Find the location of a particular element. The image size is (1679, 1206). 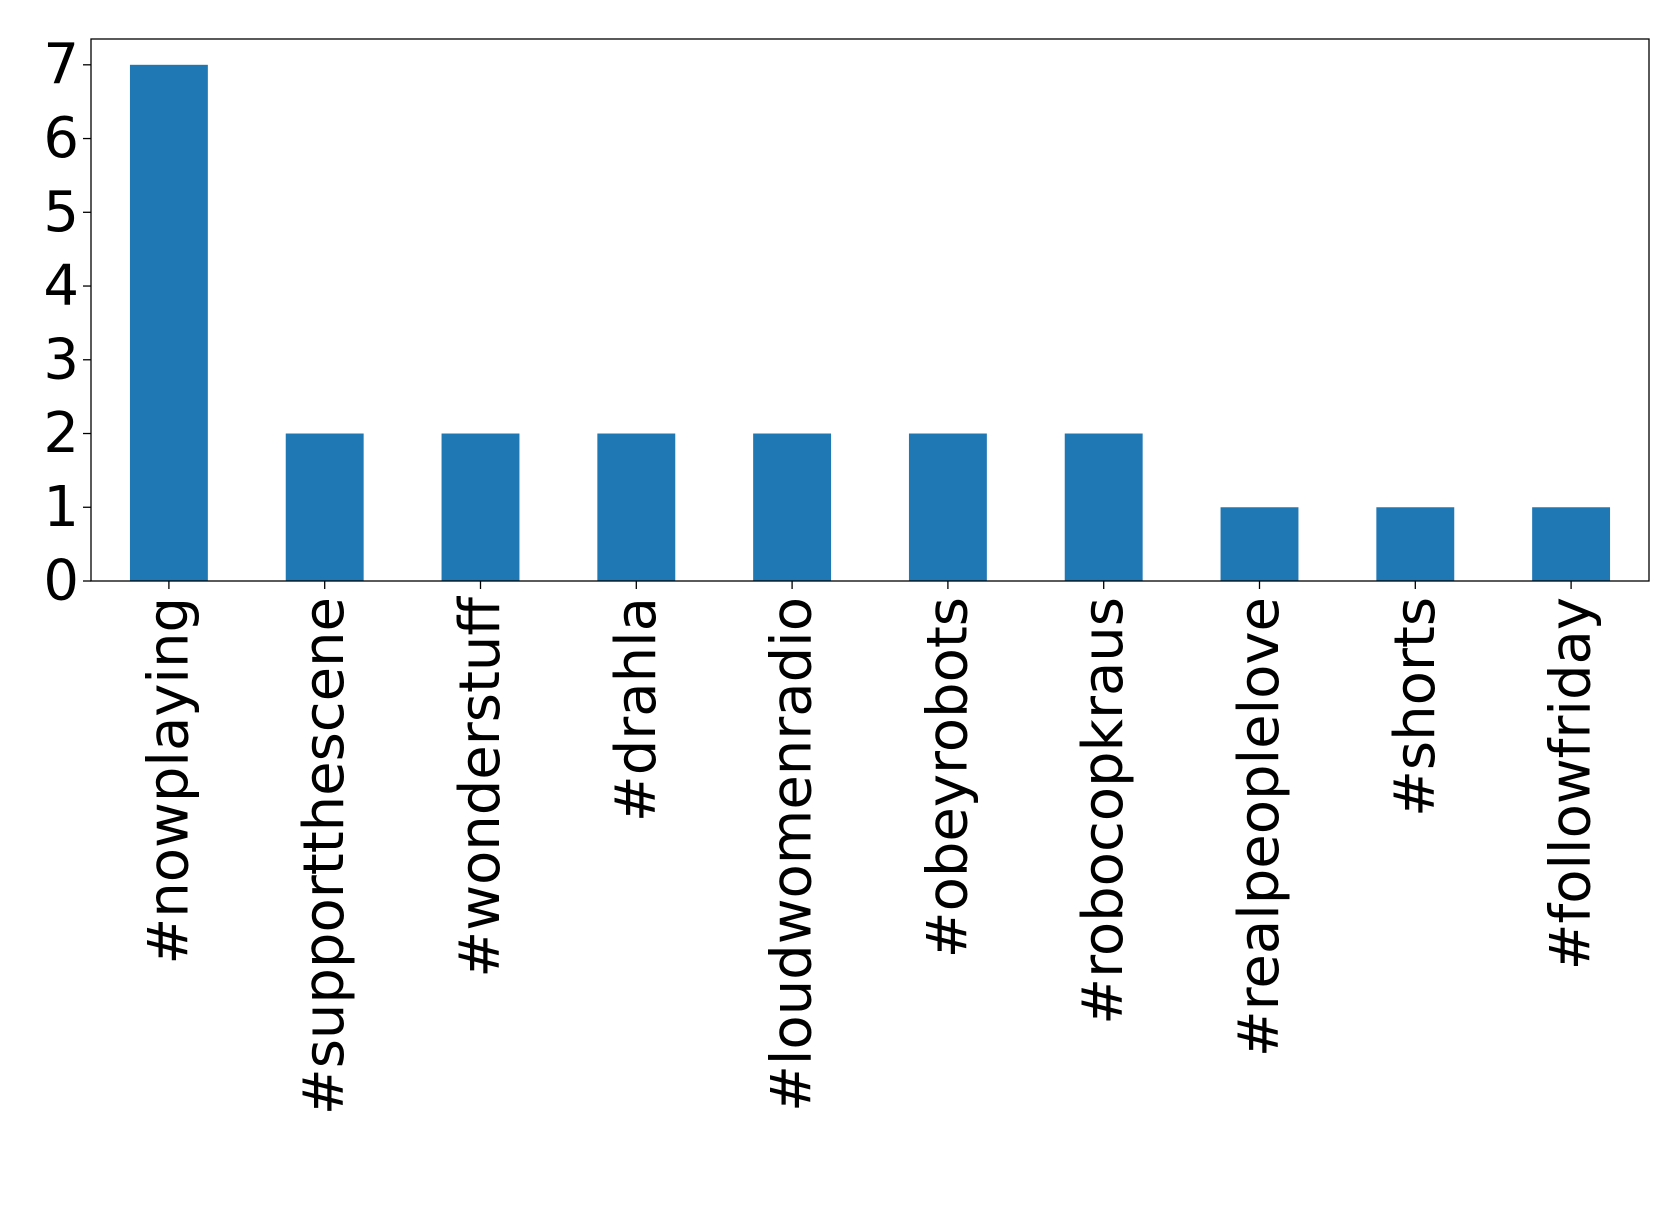

y-tick-label: 3 is located at coordinates (61, 359).